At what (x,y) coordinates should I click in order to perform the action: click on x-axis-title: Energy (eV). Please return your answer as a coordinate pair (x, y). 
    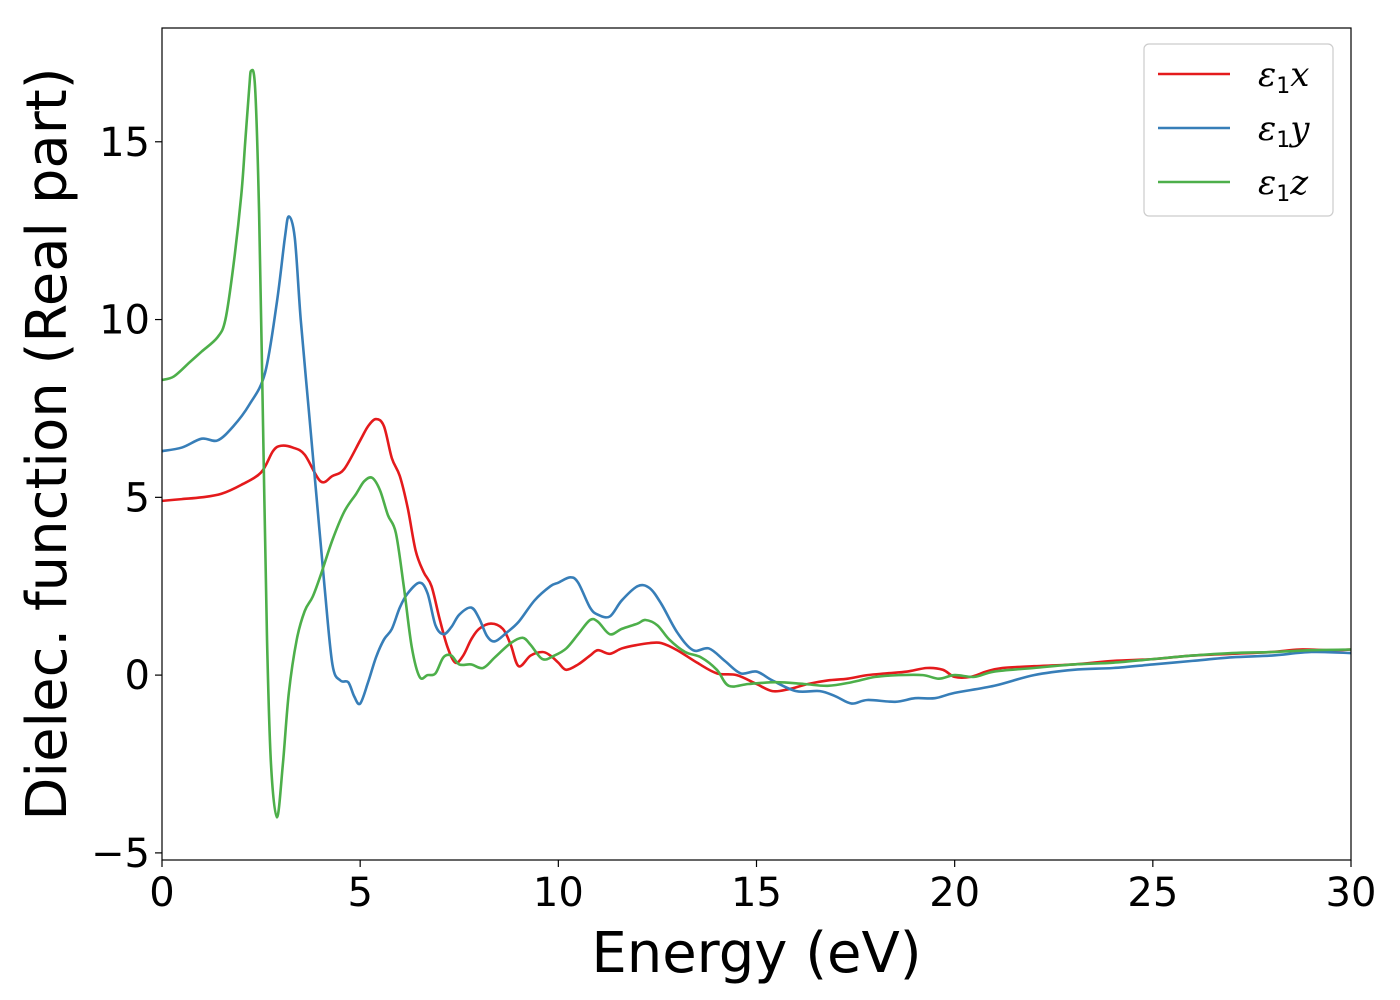
    Looking at the image, I should click on (756, 953).